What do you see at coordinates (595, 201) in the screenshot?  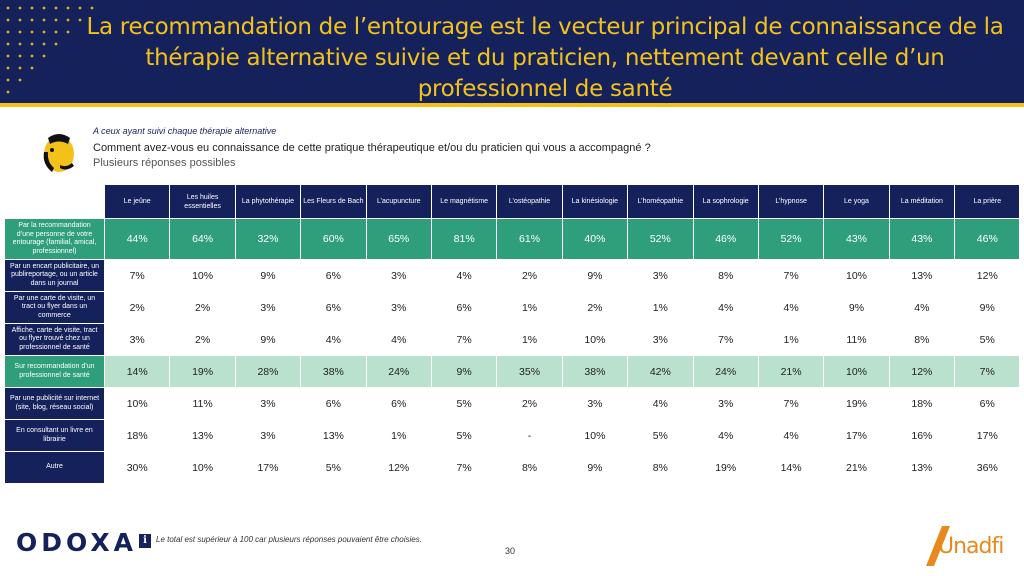 I see `column-header: La kinésiologie` at bounding box center [595, 201].